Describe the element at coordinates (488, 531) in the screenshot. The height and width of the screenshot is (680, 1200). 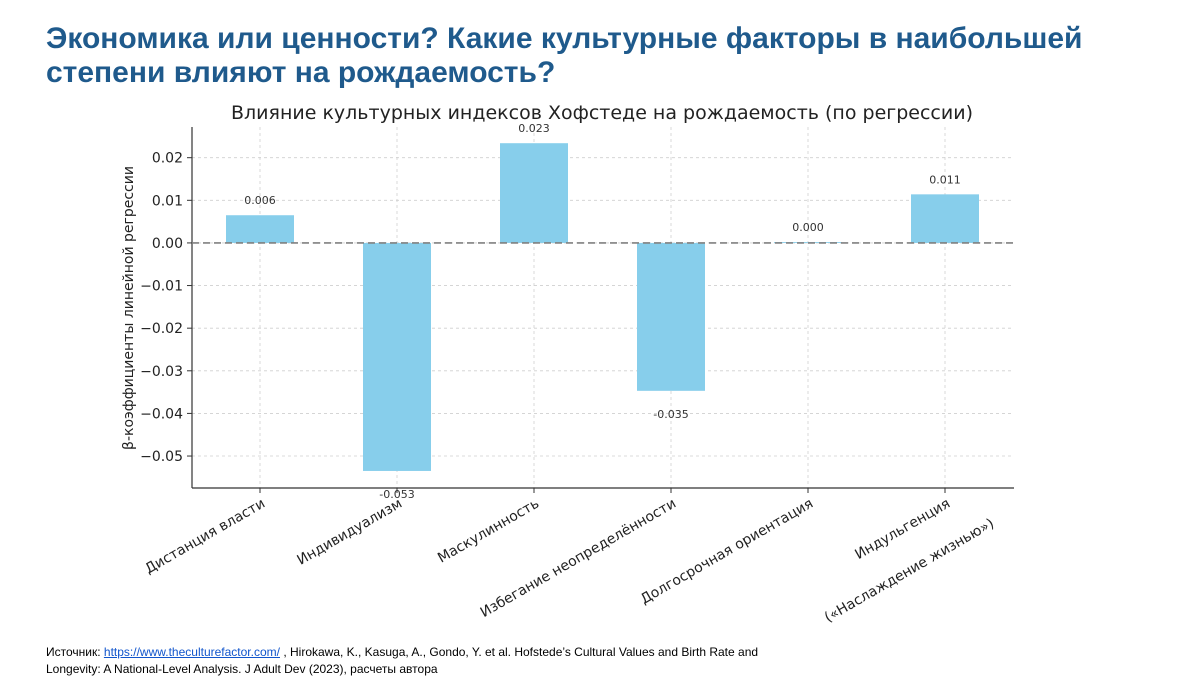
I see `x-tick-label: Маскулинность` at that location.